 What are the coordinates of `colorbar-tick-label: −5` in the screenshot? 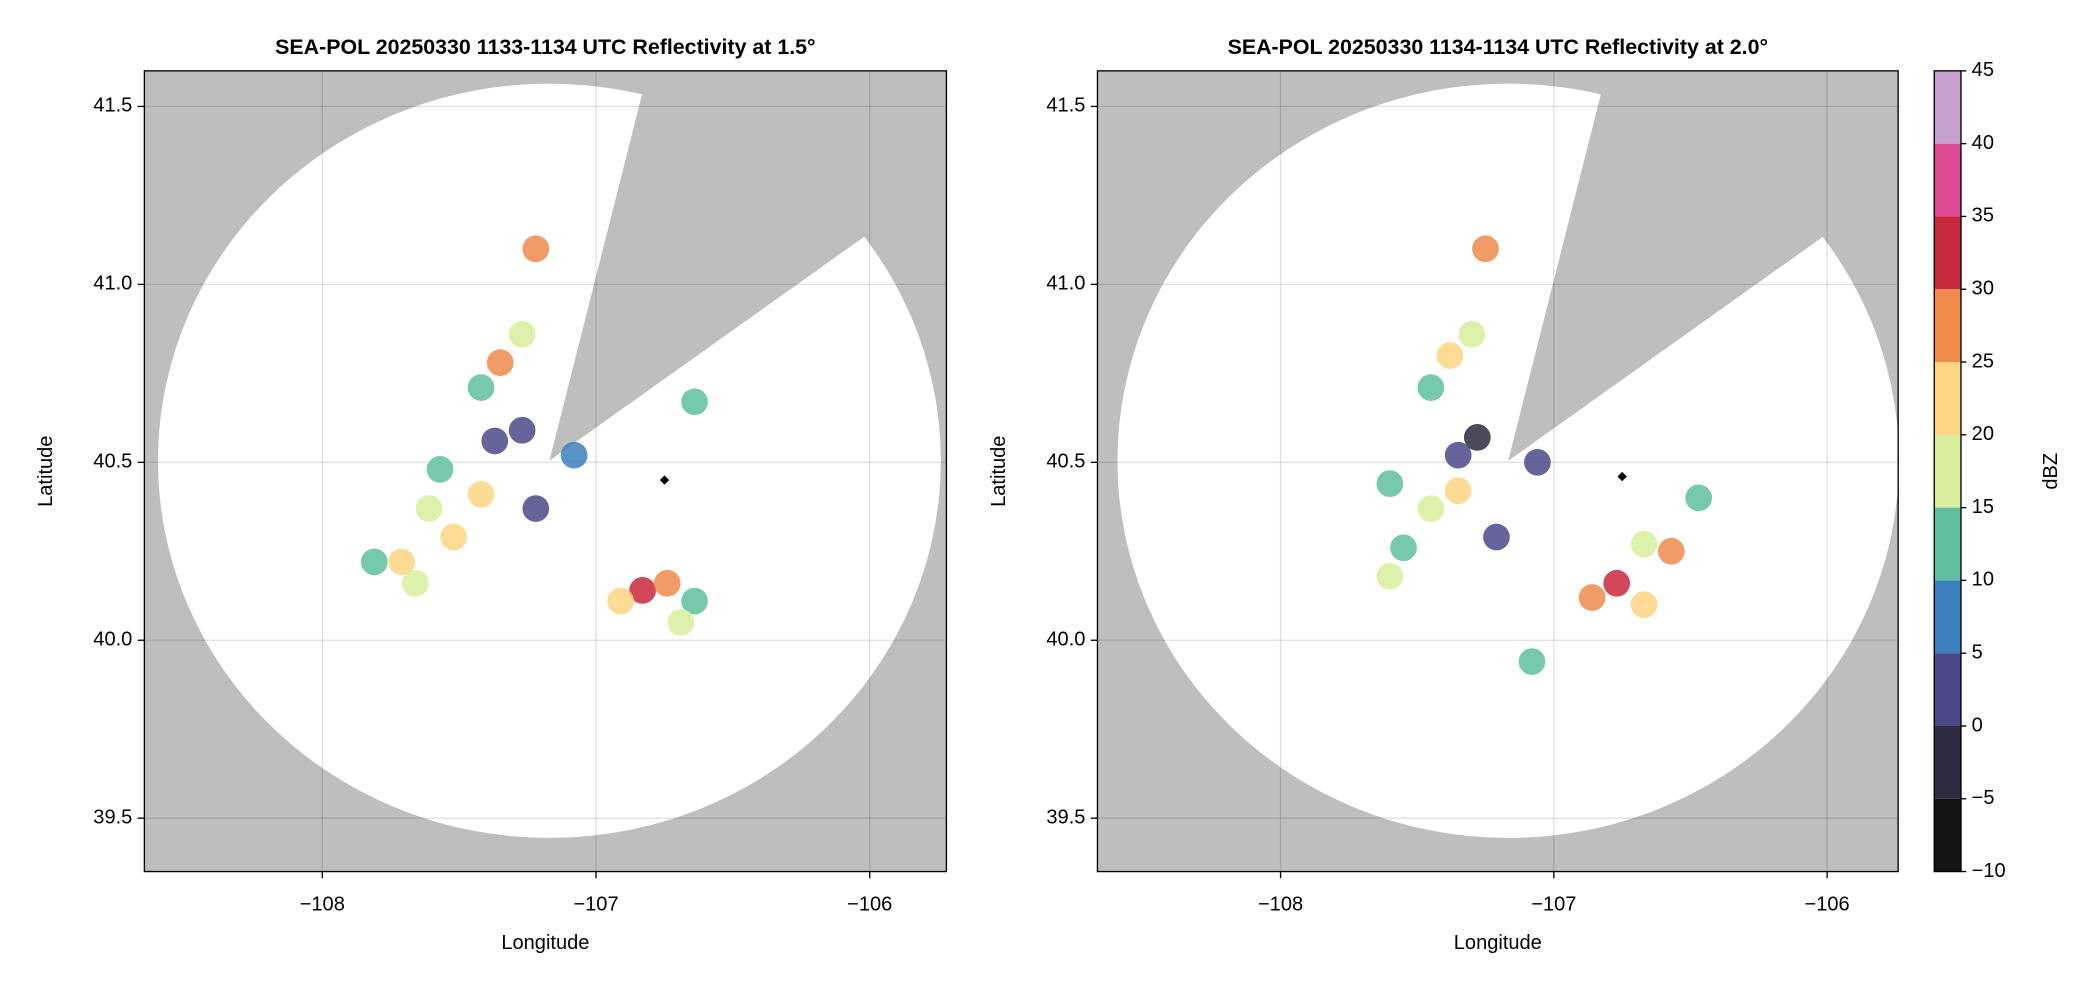 It's located at (1983, 798).